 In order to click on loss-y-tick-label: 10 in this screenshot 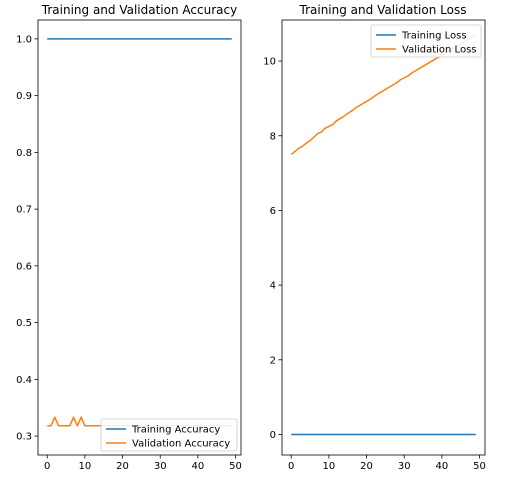, I will do `click(269, 62)`.